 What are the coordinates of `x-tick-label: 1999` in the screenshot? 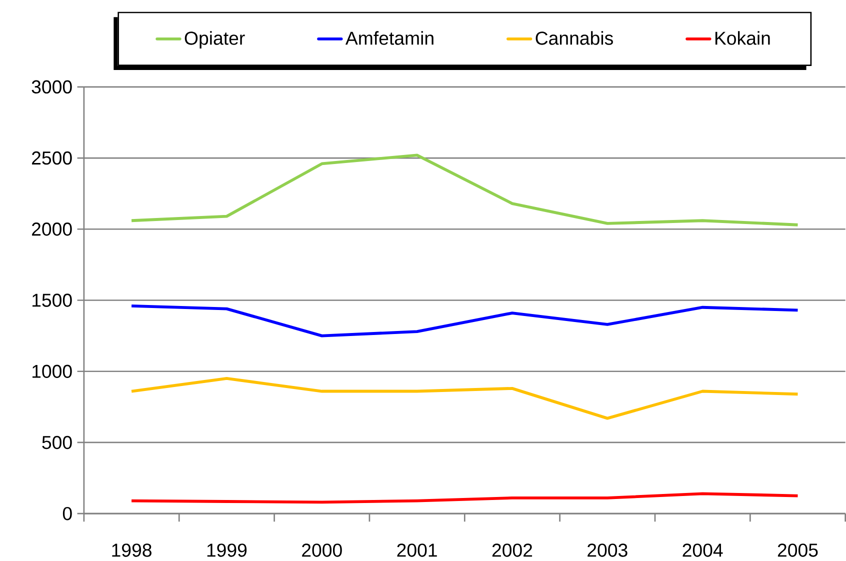 It's located at (227, 550).